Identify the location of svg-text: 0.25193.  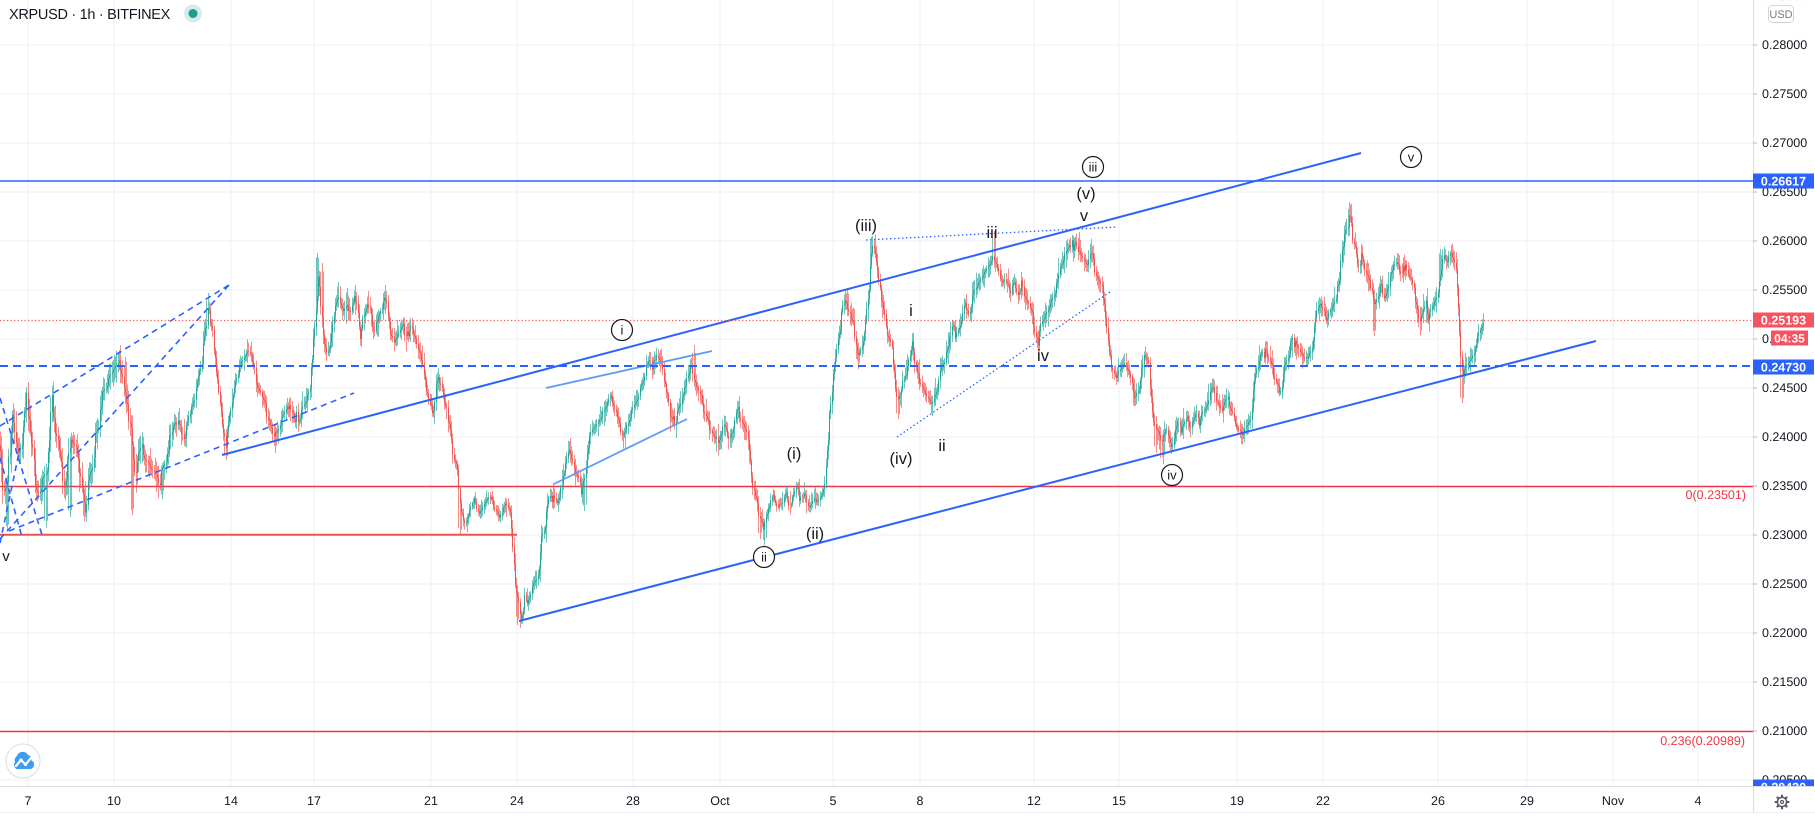
(1783, 320).